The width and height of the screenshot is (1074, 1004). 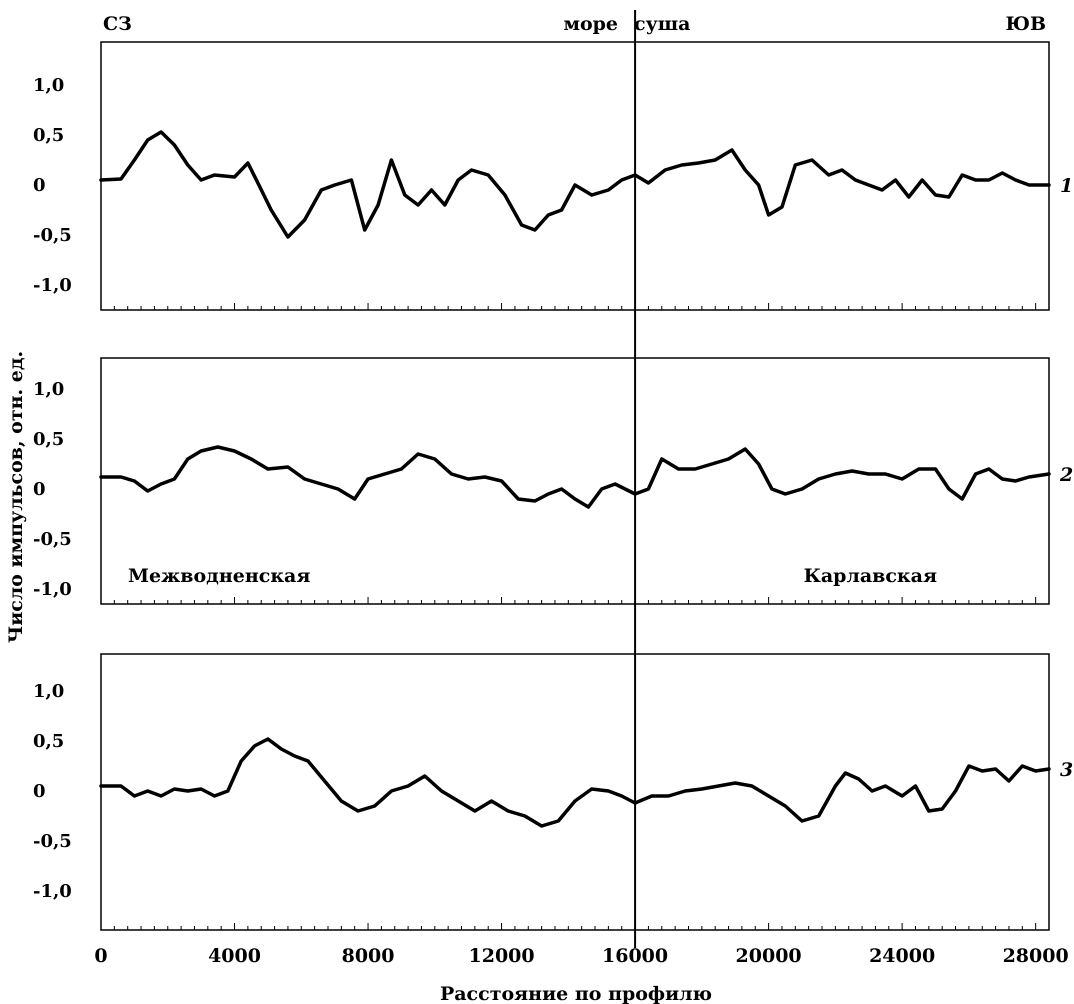 I want to click on annotation-label: Карлавская, so click(x=870, y=576).